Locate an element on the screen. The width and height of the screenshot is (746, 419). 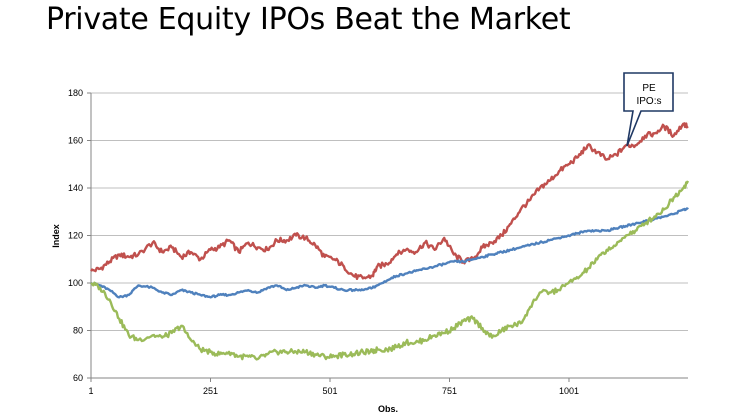
x-axis-title: Obs. is located at coordinates (388, 409).